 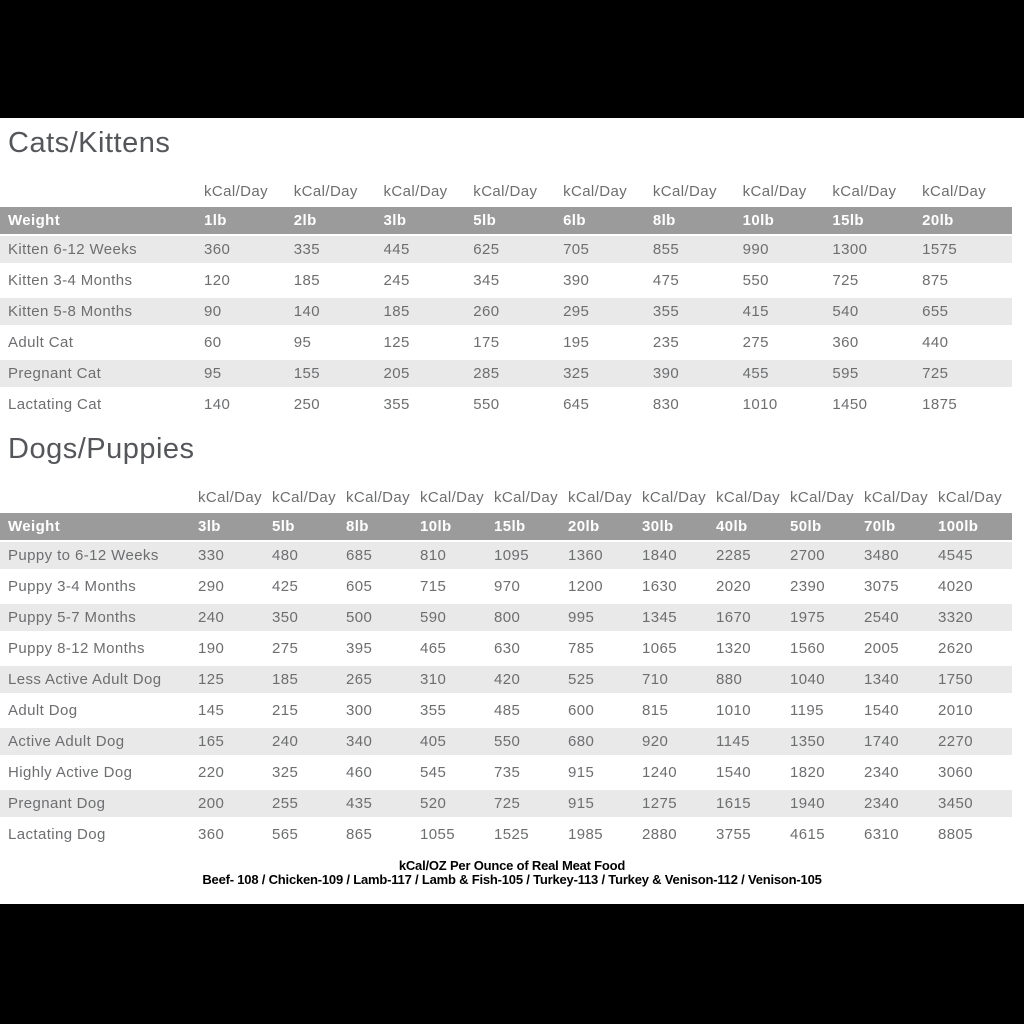 What do you see at coordinates (99, 587) in the screenshot?
I see `row-label: Puppy 3-4 Months` at bounding box center [99, 587].